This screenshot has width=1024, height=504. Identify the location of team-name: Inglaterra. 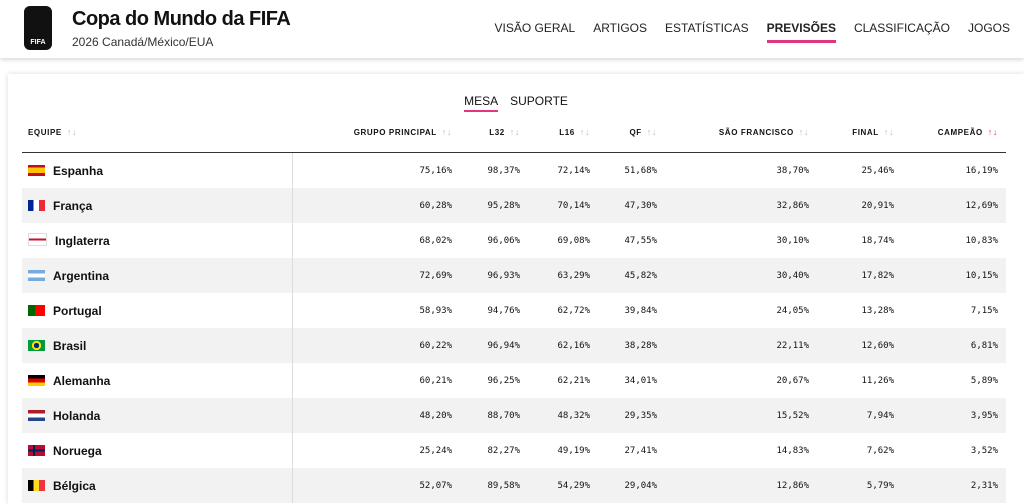
(82, 241).